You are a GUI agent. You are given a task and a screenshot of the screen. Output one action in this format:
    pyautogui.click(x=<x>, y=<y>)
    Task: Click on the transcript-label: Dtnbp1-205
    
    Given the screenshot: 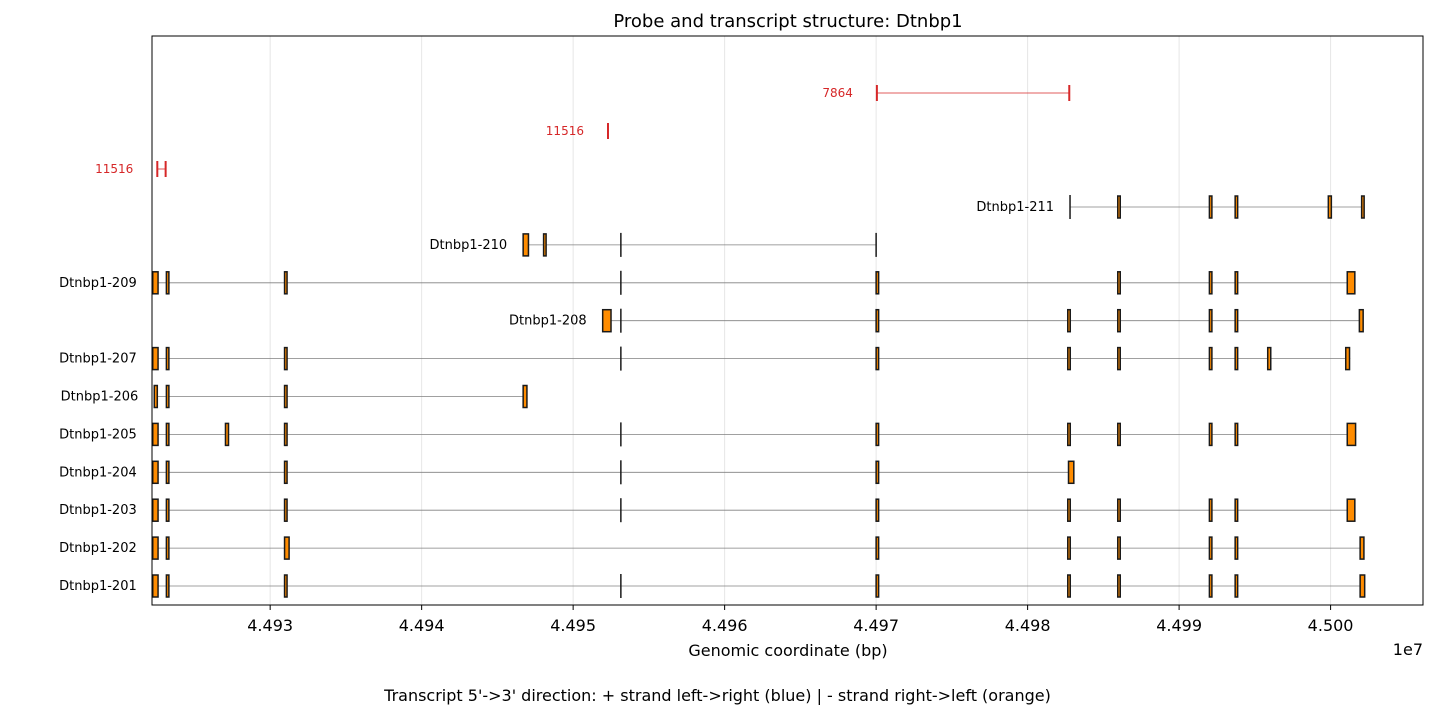 What is the action you would take?
    pyautogui.click(x=98, y=434)
    